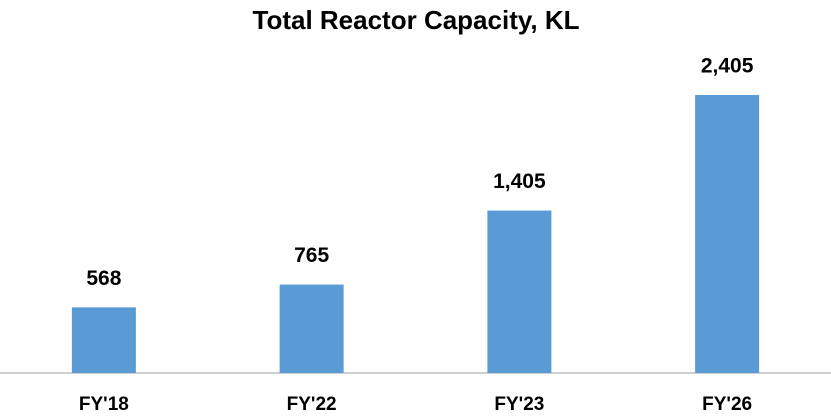  I want to click on x-tick-label: FY'22, so click(312, 404).